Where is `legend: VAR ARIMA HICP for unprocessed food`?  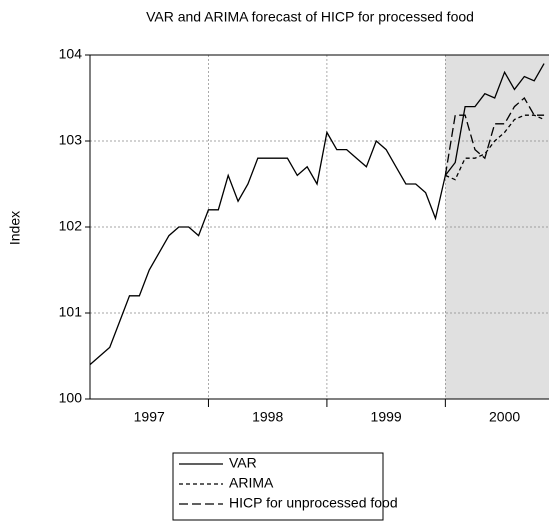 legend: VAR ARIMA HICP for unprocessed food is located at coordinates (285, 486).